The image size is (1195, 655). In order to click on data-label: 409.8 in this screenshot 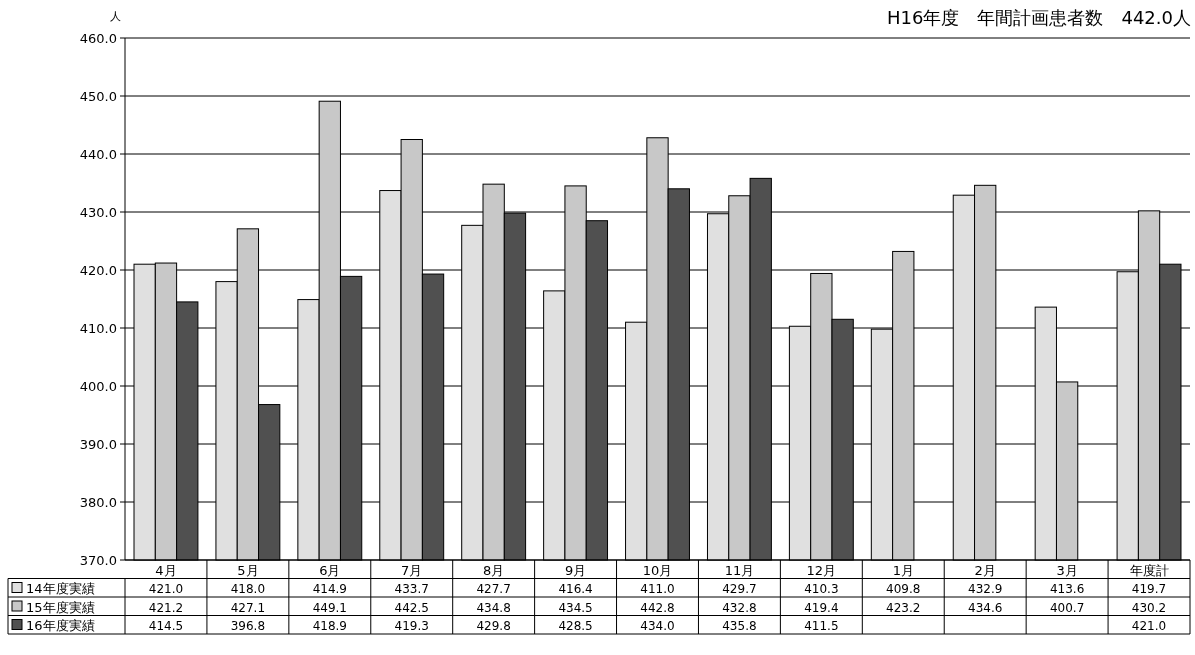, I will do `click(903, 589)`.